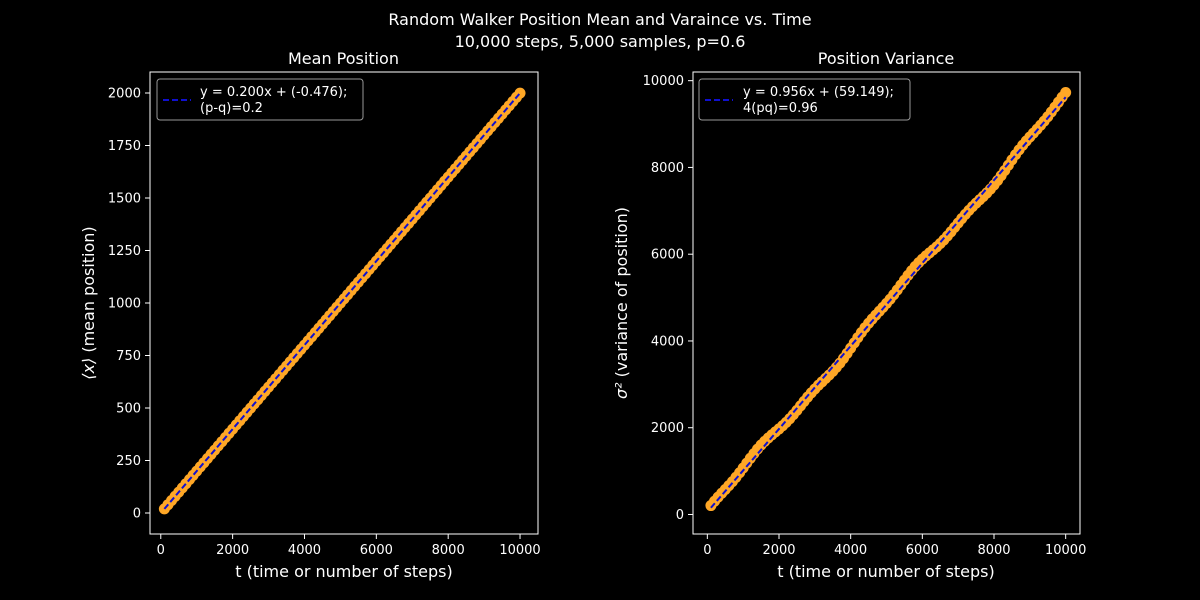 The image size is (1200, 600). Describe the element at coordinates (343, 58) in the screenshot. I see `mean-position-chart-title: Mean Position` at that location.